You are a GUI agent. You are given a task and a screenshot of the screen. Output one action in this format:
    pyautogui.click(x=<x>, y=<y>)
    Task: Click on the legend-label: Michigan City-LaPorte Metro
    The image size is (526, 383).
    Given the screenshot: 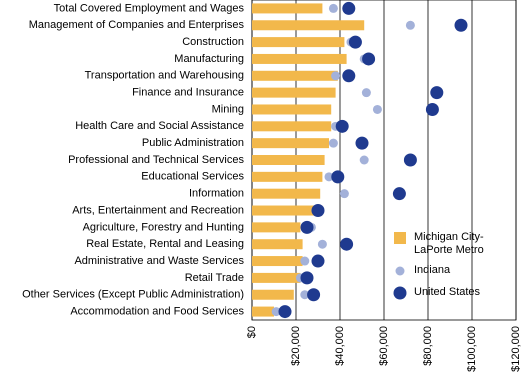 What is the action you would take?
    pyautogui.click(x=449, y=243)
    